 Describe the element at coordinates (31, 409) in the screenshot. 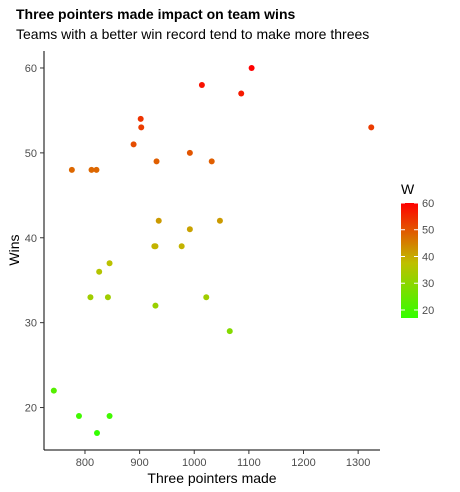

I see `y-tick-label: 20` at that location.